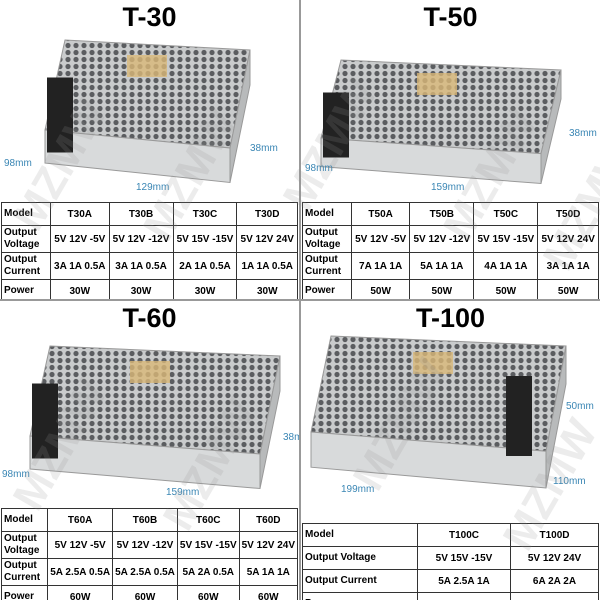 Image resolution: width=600 pixels, height=600 pixels. I want to click on table-row: Output Voltage 5V 15V -15V 5V 12V 24V, so click(450, 558).